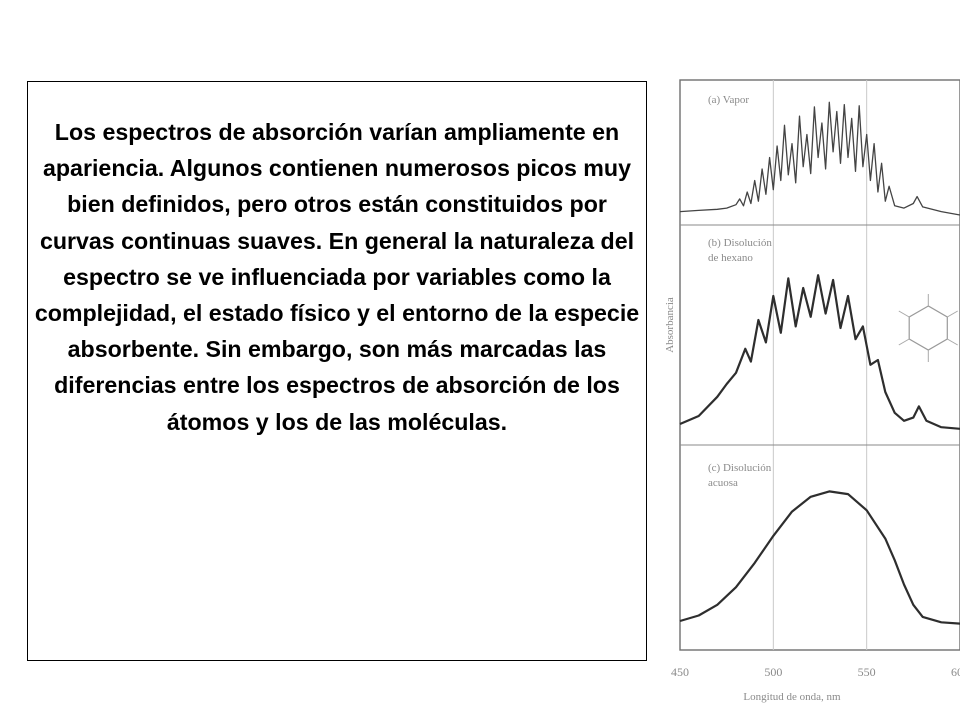 The height and width of the screenshot is (720, 960). I want to click on panel-label-3-line-2: acuosa, so click(723, 483).